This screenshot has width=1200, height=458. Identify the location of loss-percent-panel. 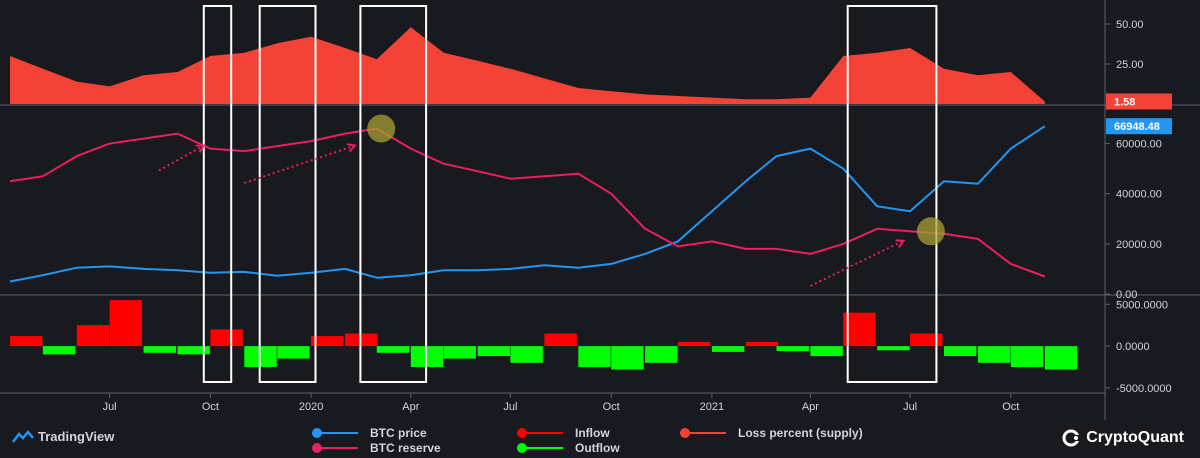
(527, 66).